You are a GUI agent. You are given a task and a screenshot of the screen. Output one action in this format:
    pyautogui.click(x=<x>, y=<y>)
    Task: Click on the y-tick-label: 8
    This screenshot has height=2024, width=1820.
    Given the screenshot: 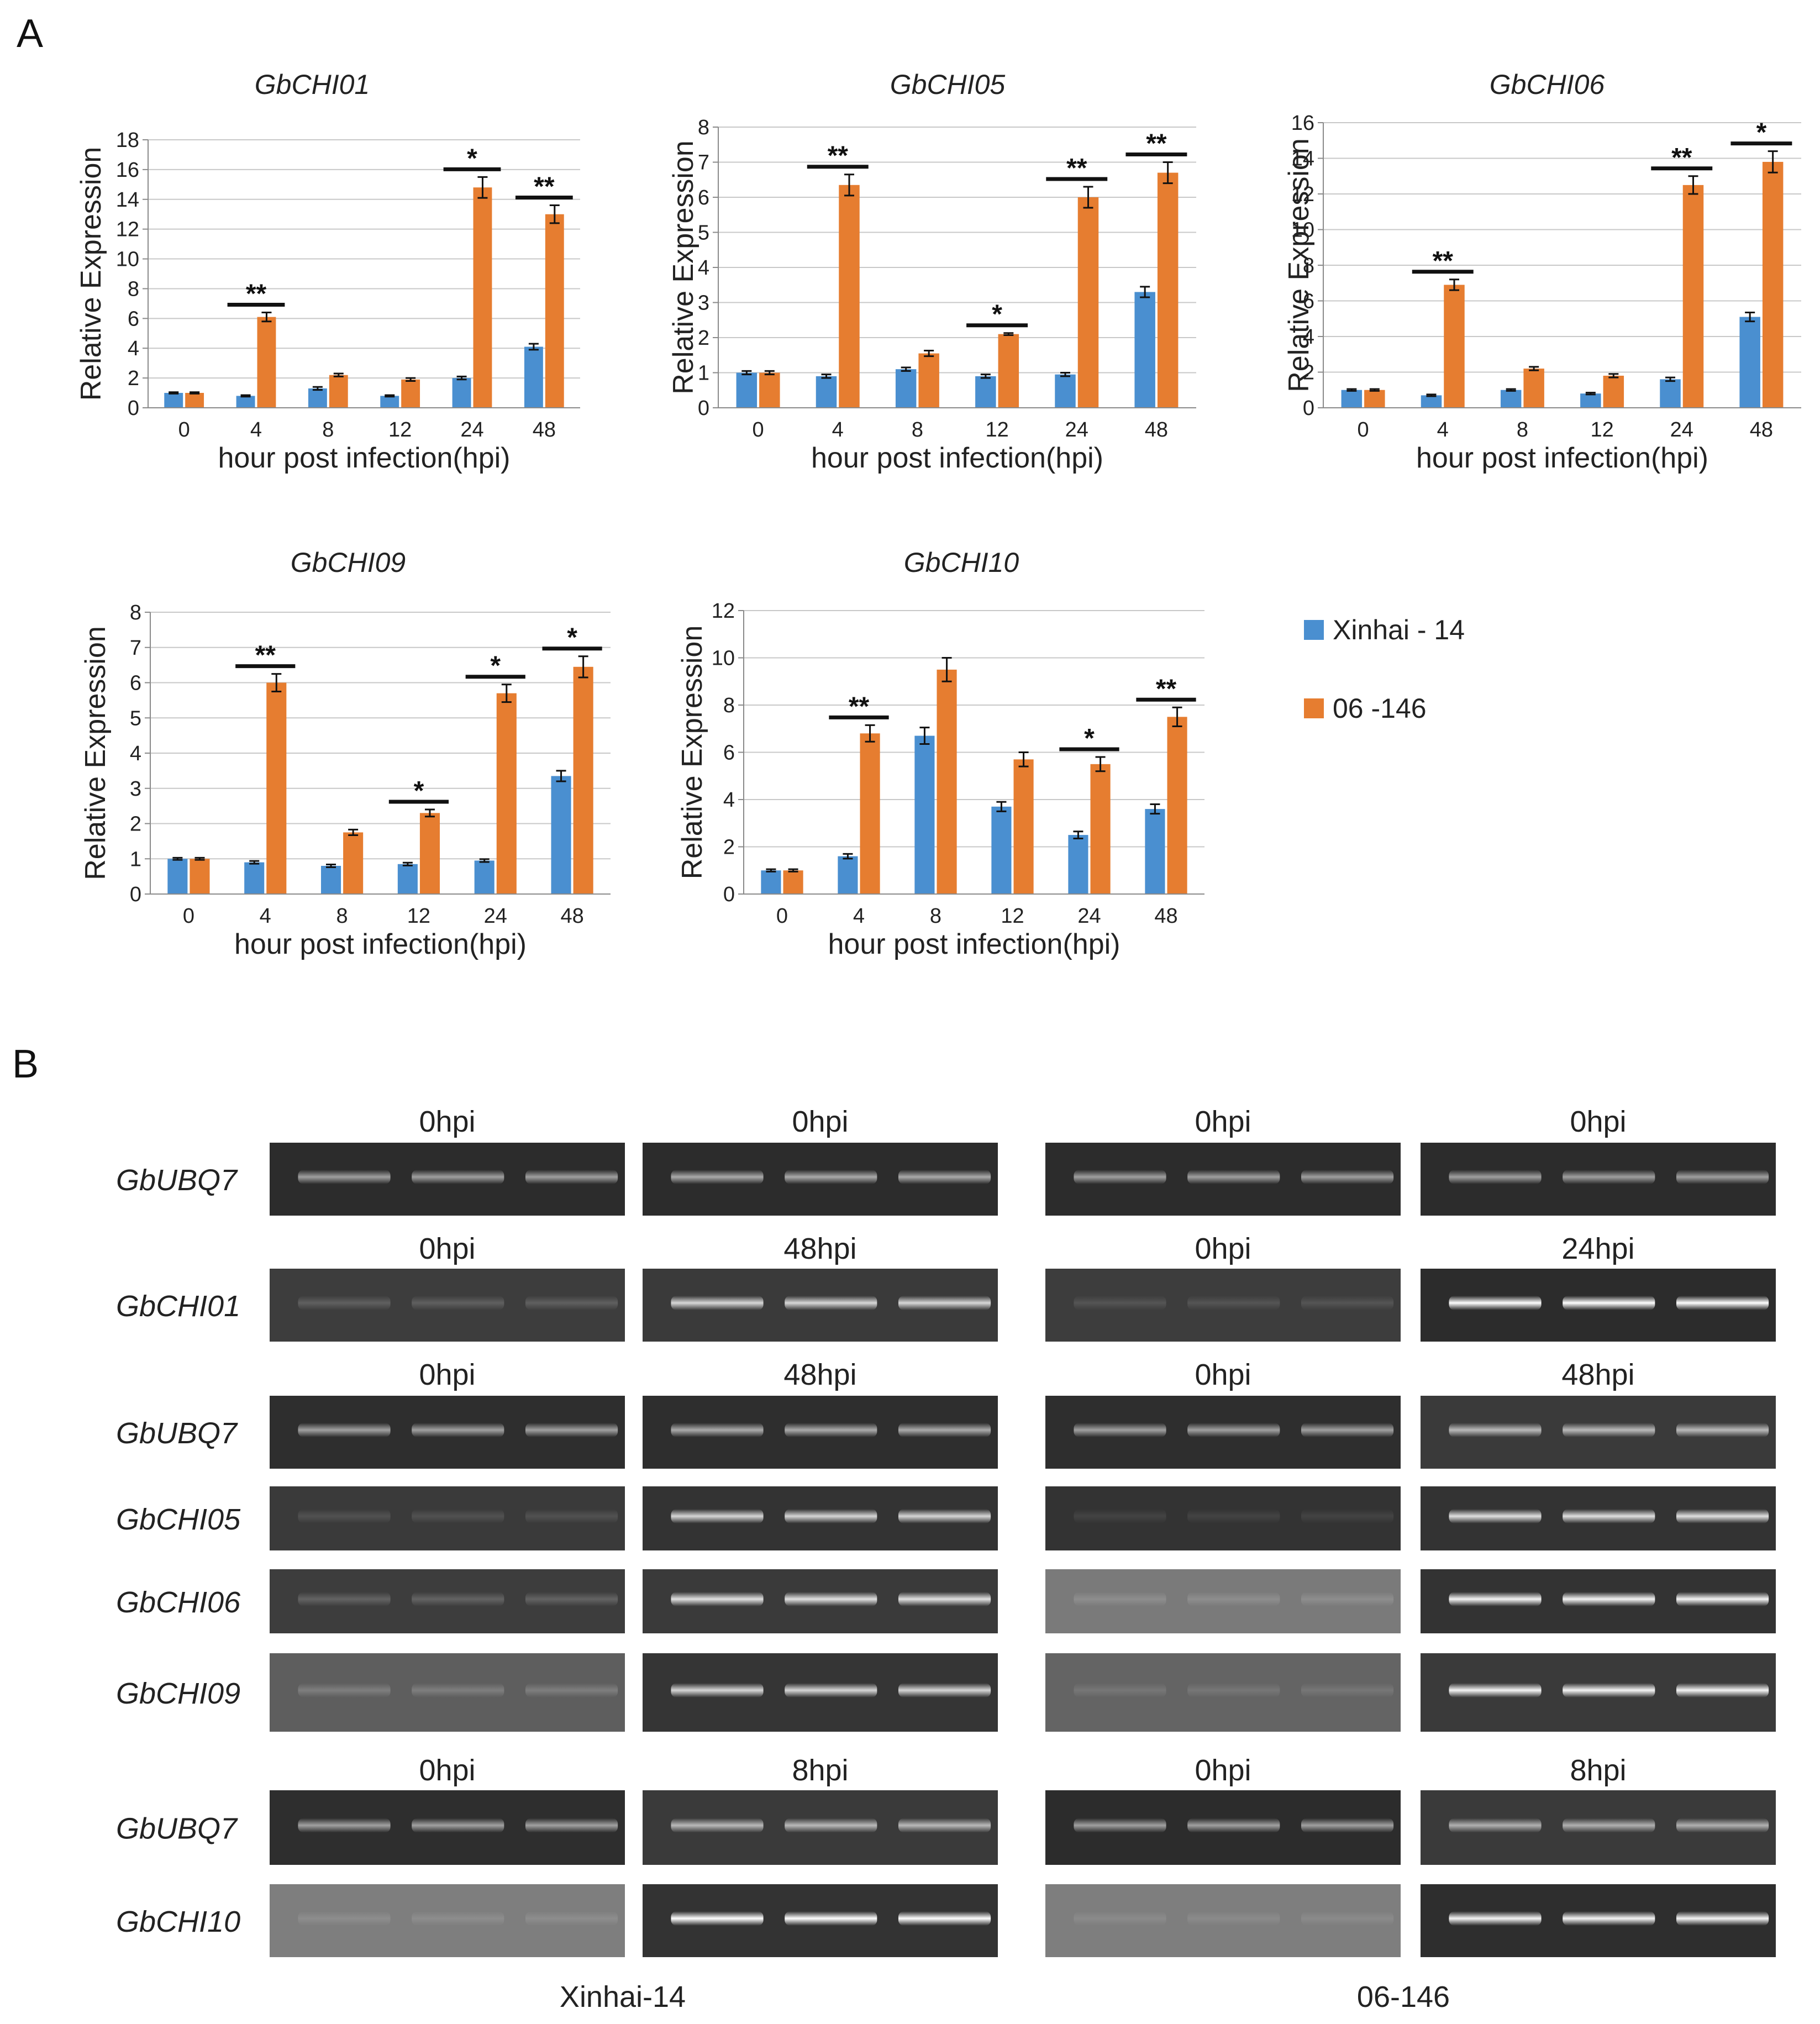 What is the action you would take?
    pyautogui.click(x=133, y=289)
    